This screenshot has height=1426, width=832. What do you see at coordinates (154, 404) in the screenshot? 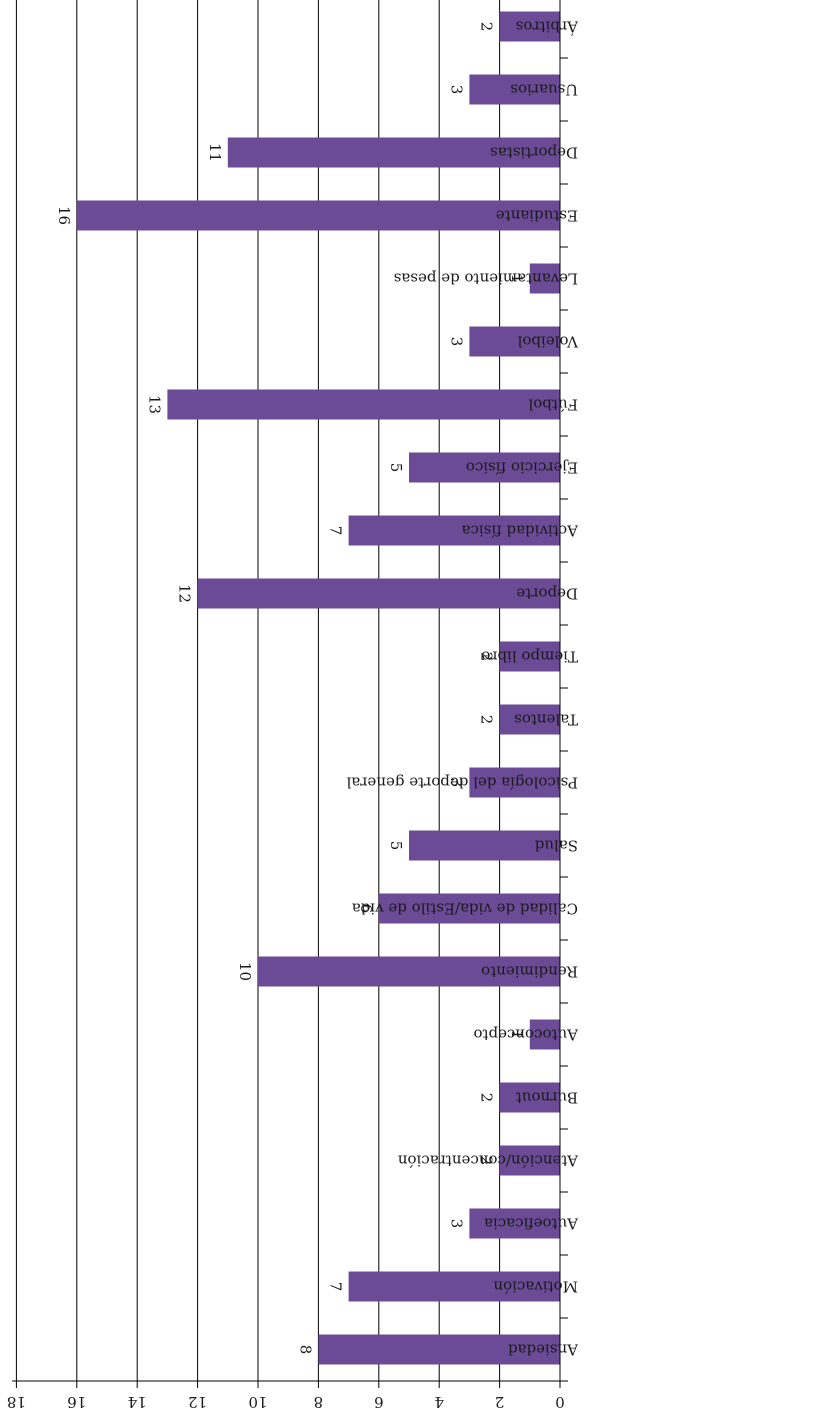
I see `bar-value-label: 13` at bounding box center [154, 404].